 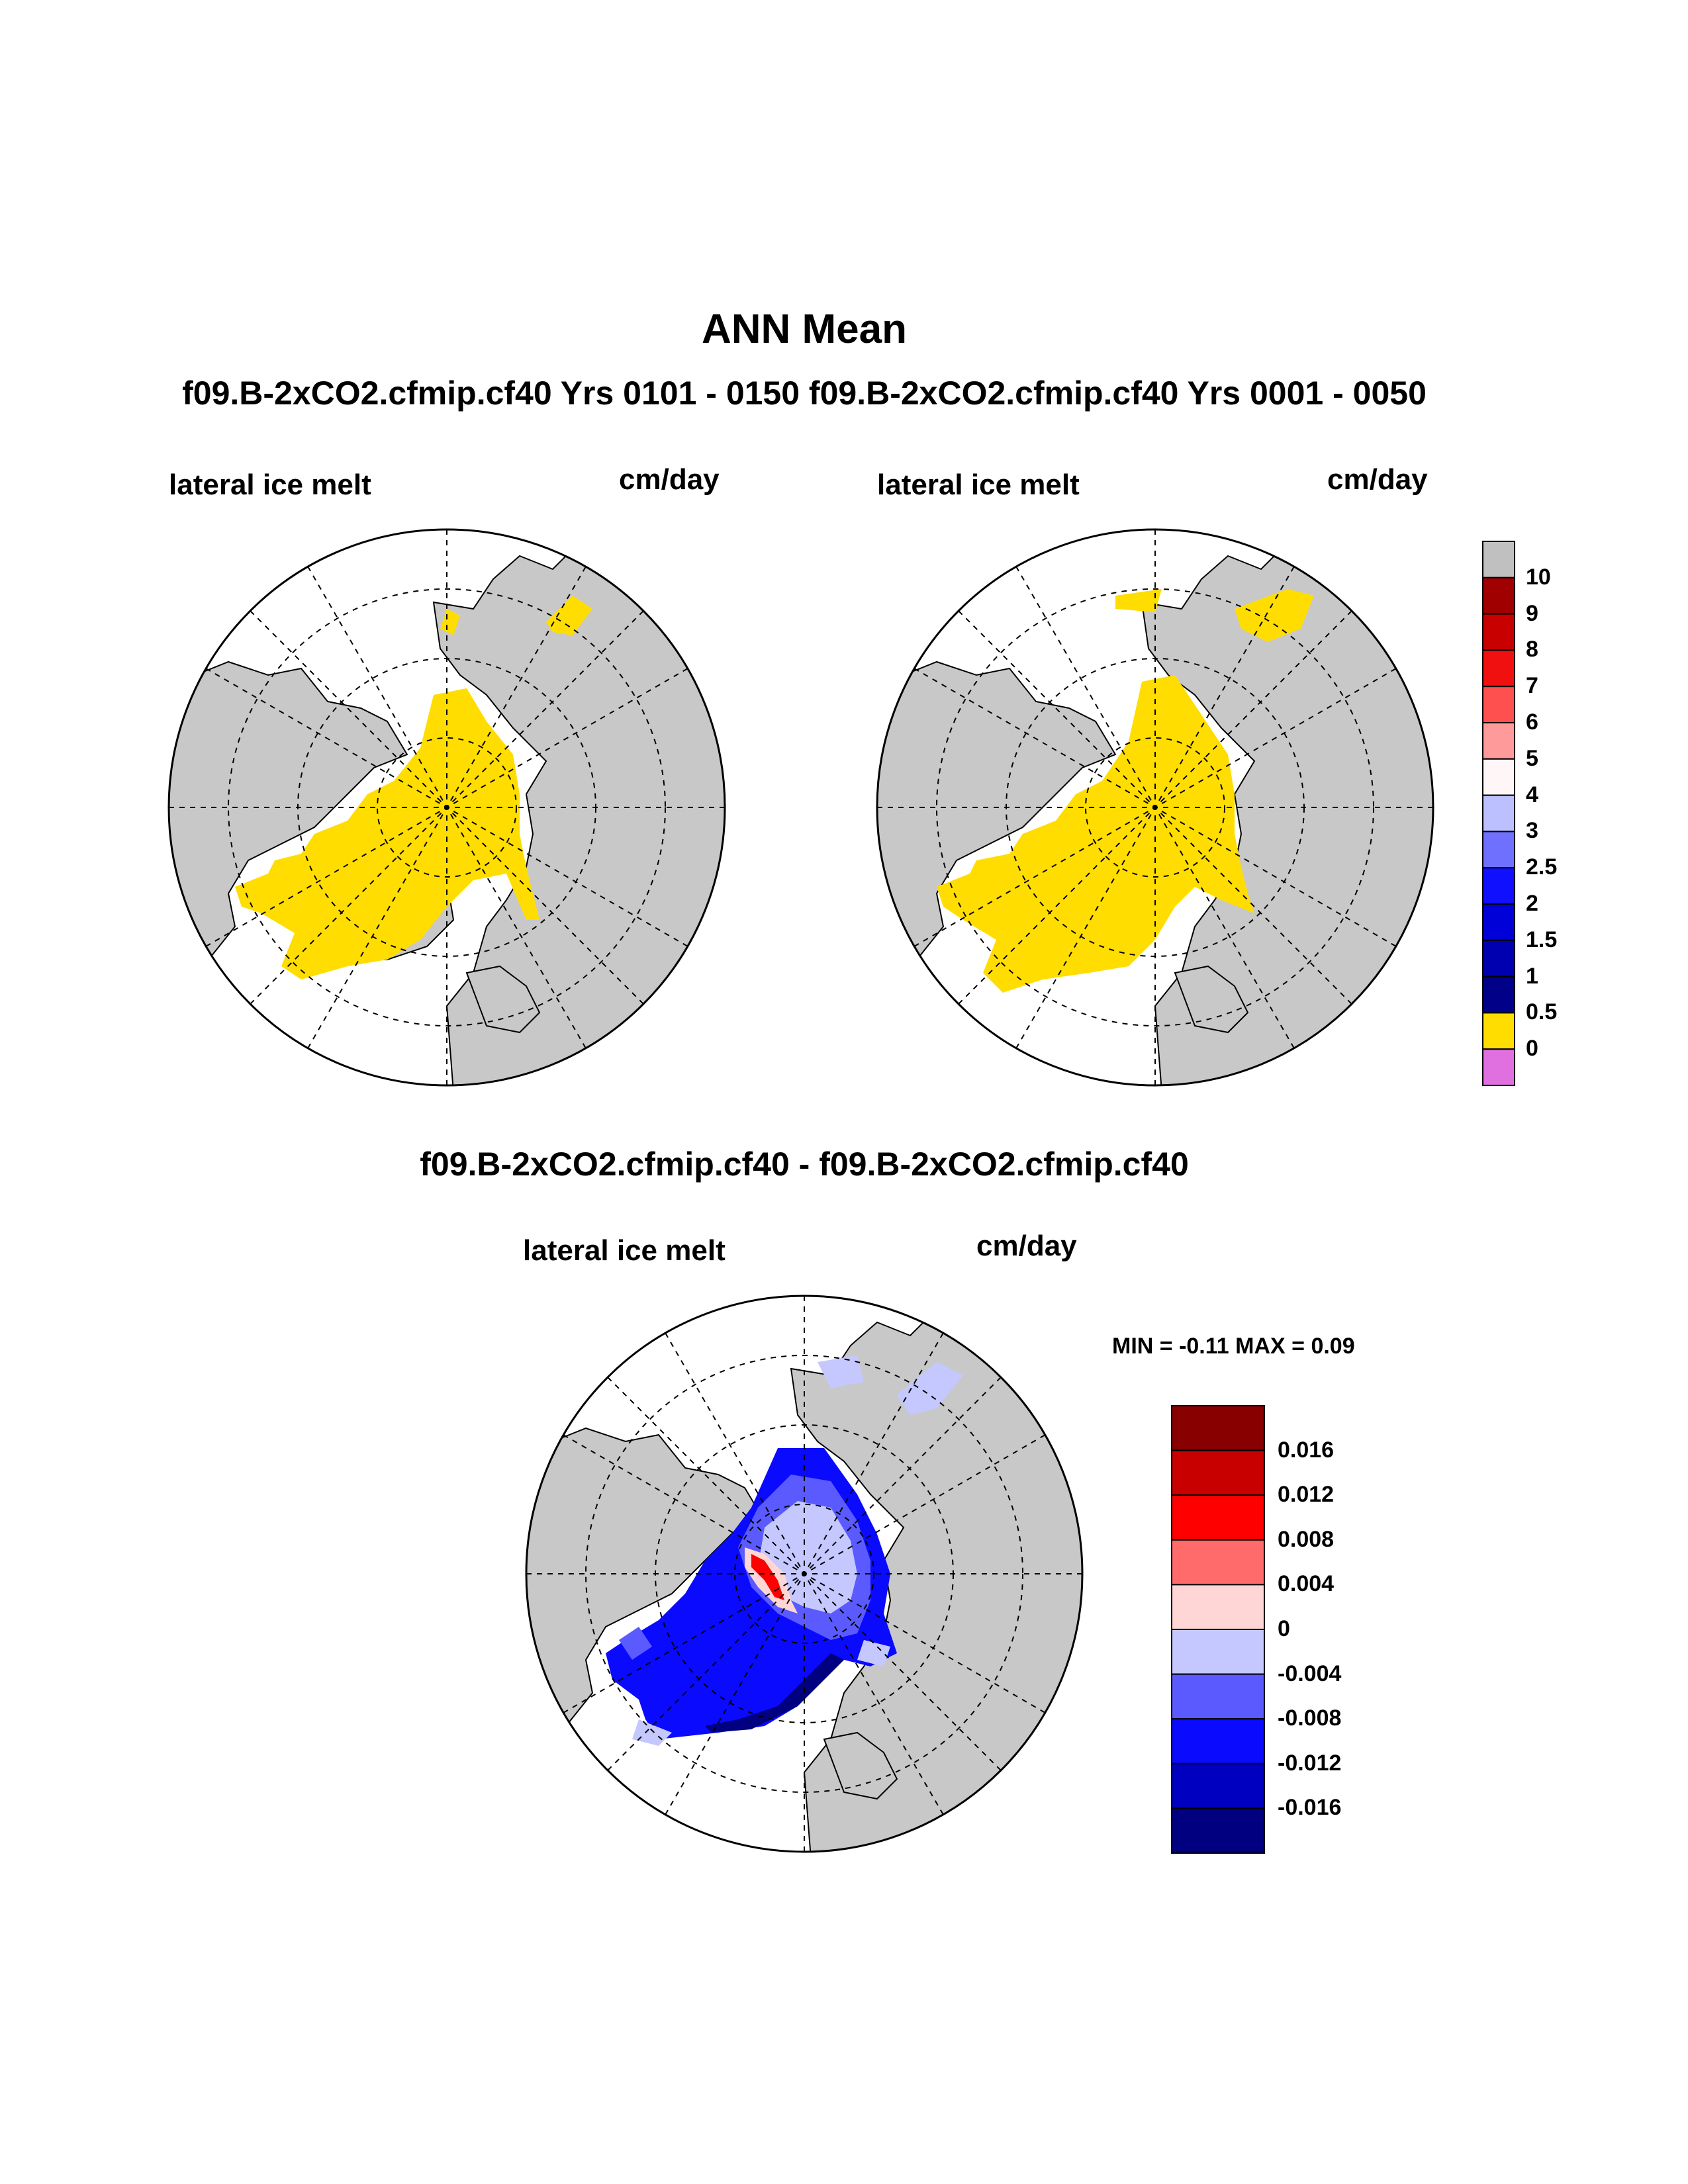 What do you see at coordinates (1532, 903) in the screenshot?
I see `colorbar-tick-label: 2` at bounding box center [1532, 903].